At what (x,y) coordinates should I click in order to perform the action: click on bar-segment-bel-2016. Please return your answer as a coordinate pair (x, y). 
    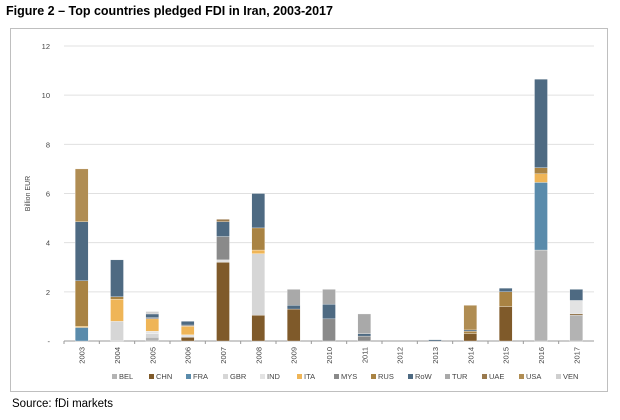
    Looking at the image, I should click on (541, 295).